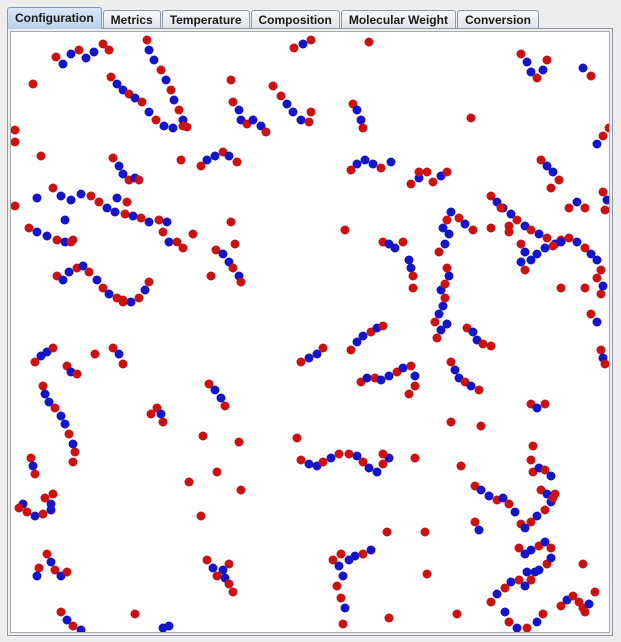  I want to click on tab-configuration: Configuration, so click(54, 18).